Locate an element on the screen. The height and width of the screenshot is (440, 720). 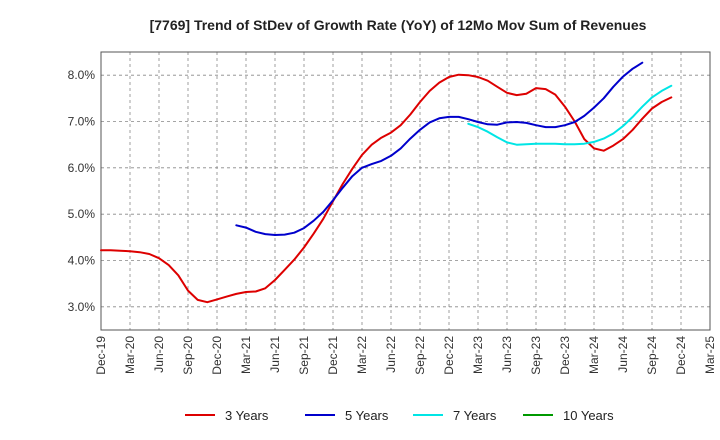
x-tick-label: Dec-19 is located at coordinates (101, 355).